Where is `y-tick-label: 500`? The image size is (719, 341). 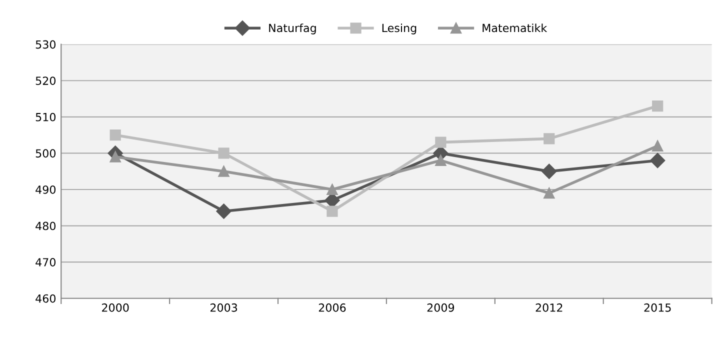 y-tick-label: 500 is located at coordinates (46, 153).